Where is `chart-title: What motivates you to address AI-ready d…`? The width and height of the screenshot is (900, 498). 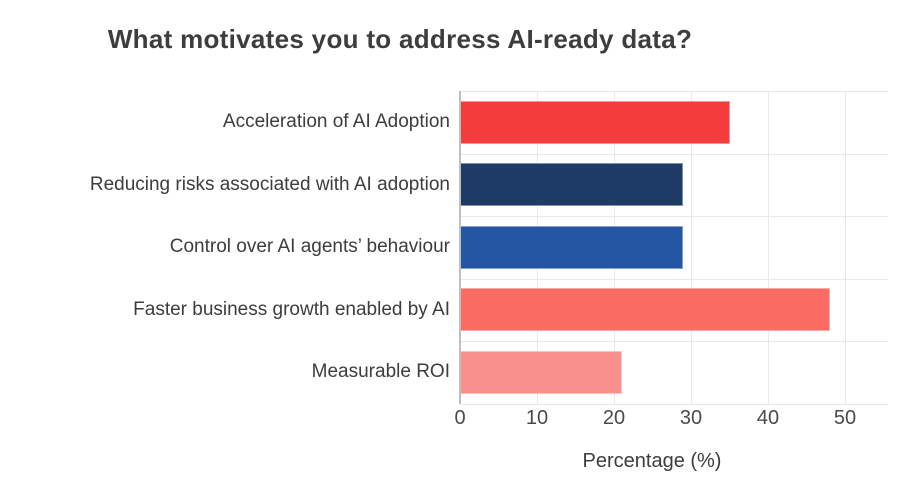 chart-title: What motivates you to address AI-ready d… is located at coordinates (400, 39).